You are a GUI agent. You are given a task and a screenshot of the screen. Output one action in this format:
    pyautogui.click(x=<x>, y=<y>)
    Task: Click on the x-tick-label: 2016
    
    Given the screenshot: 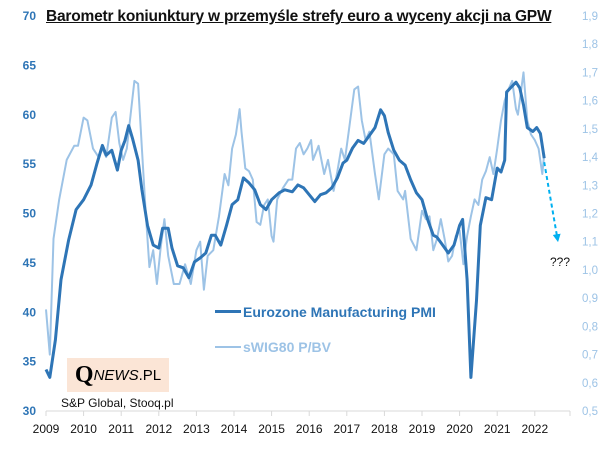 What is the action you would take?
    pyautogui.click(x=309, y=429)
    